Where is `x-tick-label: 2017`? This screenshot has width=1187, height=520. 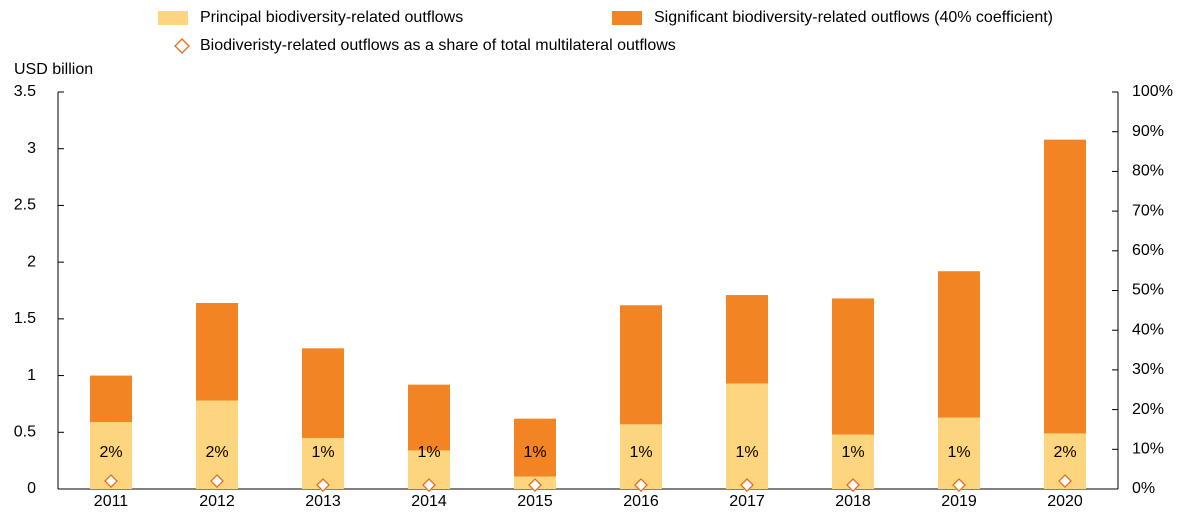
x-tick-label: 2017 is located at coordinates (747, 501).